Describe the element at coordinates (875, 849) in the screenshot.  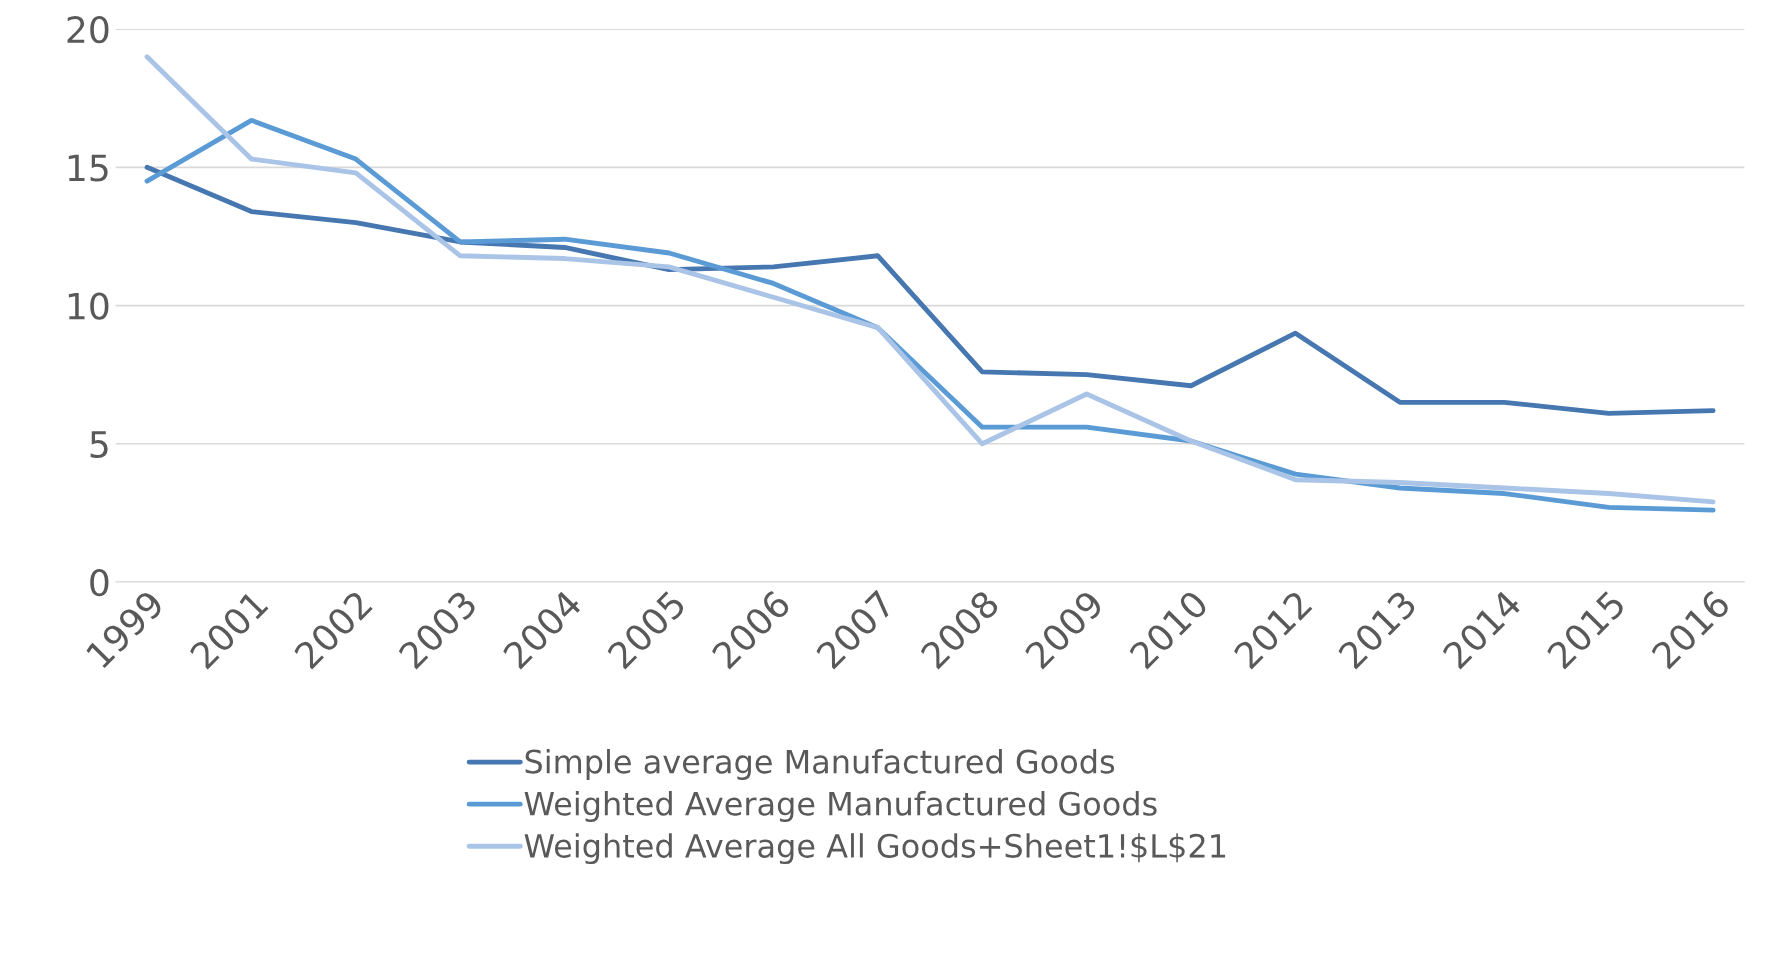
I see `legend-label: Weighted Average All Goods+Sheet1!$L$21` at that location.